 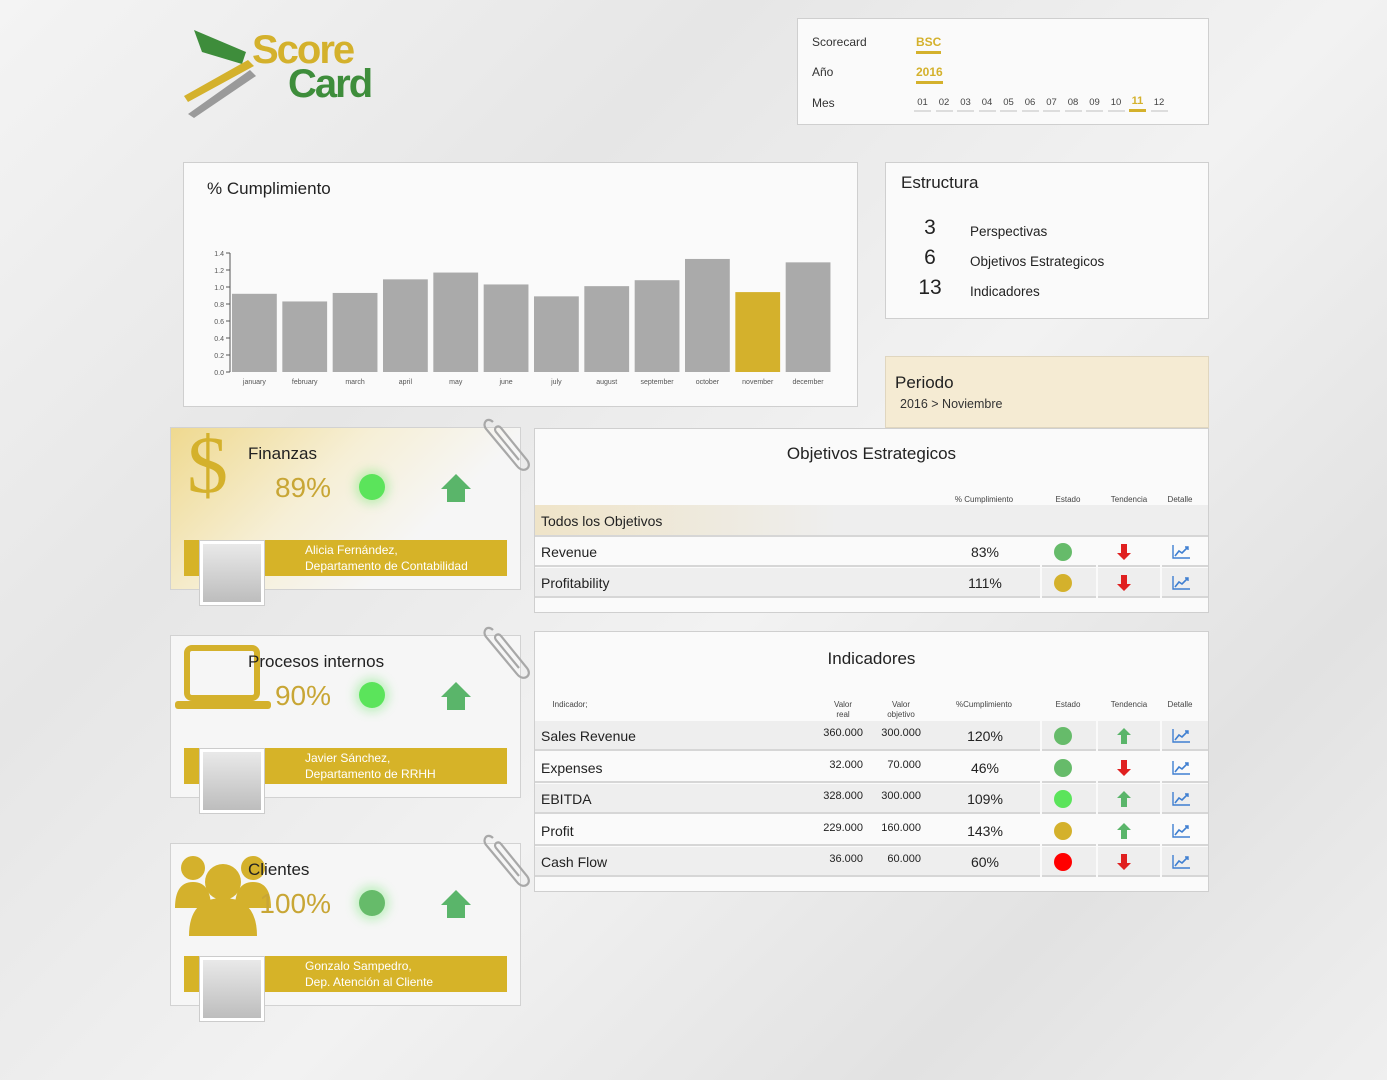 I want to click on table-row: Cash Flow 36.000 60.000 60%, so click(x=871, y=862).